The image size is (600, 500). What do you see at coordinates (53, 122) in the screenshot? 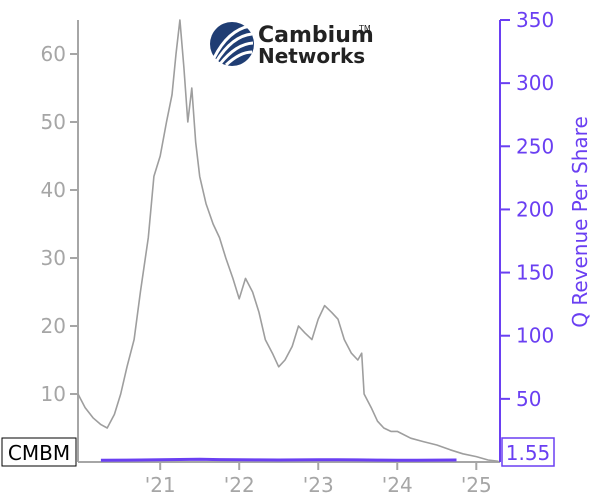
I see `left-tick-label: 50` at bounding box center [53, 122].